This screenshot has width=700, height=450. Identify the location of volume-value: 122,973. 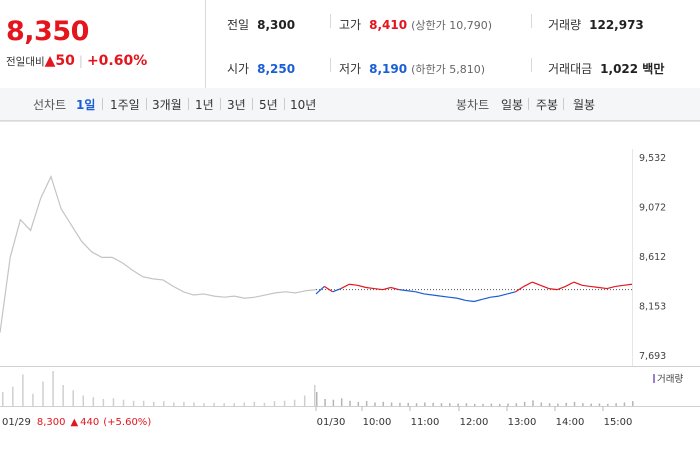
(616, 25).